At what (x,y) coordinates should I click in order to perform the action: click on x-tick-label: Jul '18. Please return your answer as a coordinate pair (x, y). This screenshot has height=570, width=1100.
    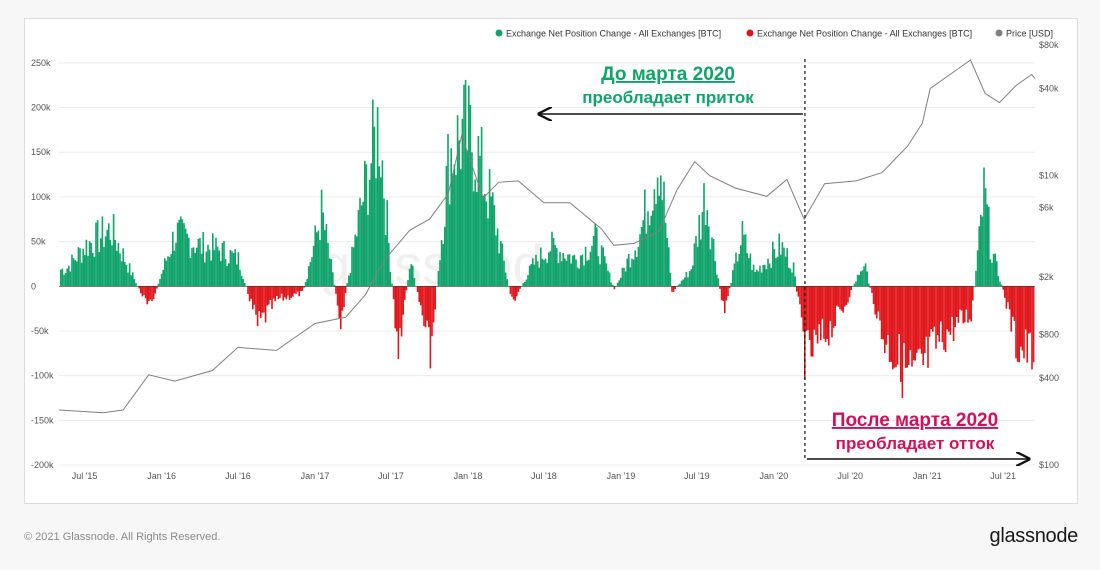
    Looking at the image, I should click on (544, 476).